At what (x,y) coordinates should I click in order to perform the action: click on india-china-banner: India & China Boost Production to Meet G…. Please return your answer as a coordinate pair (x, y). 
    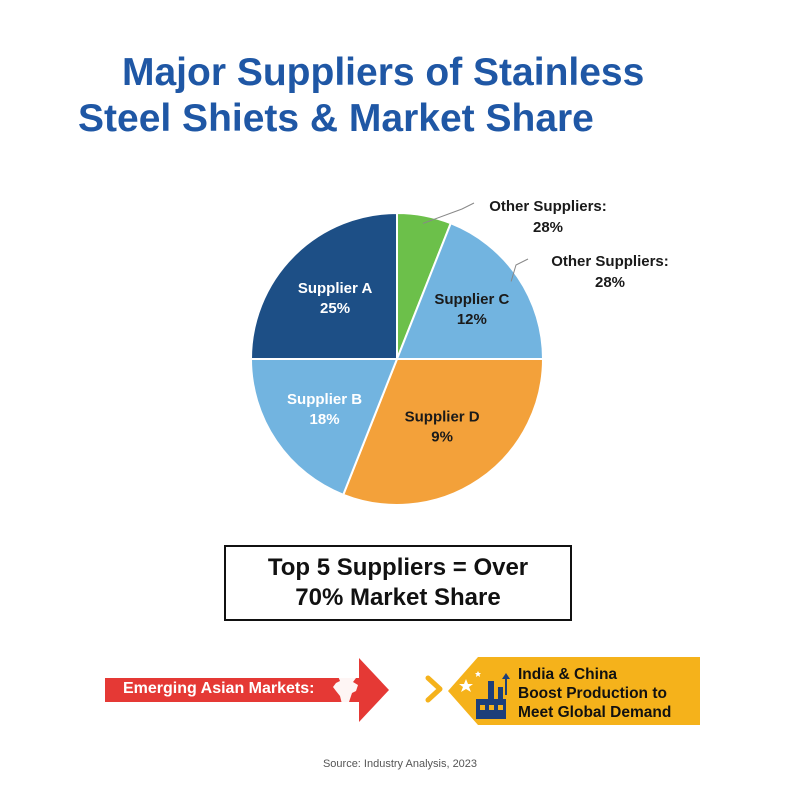
    Looking at the image, I should click on (574, 691).